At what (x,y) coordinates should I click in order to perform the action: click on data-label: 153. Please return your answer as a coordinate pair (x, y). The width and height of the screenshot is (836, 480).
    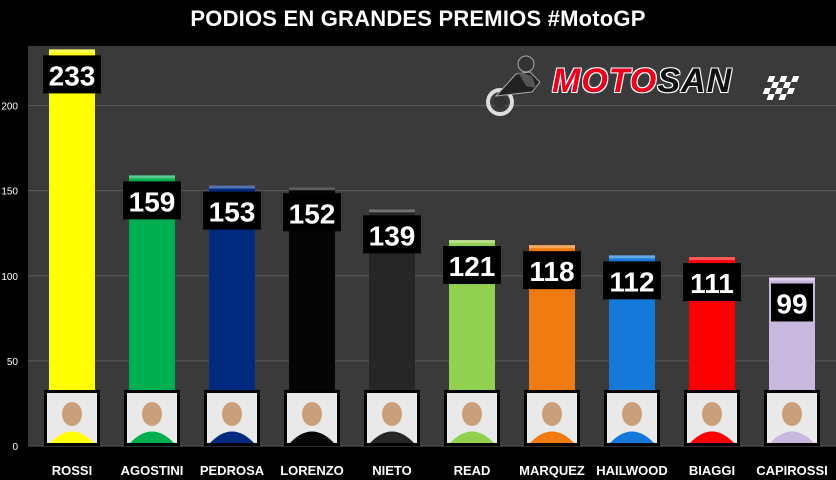
    Looking at the image, I should click on (232, 212).